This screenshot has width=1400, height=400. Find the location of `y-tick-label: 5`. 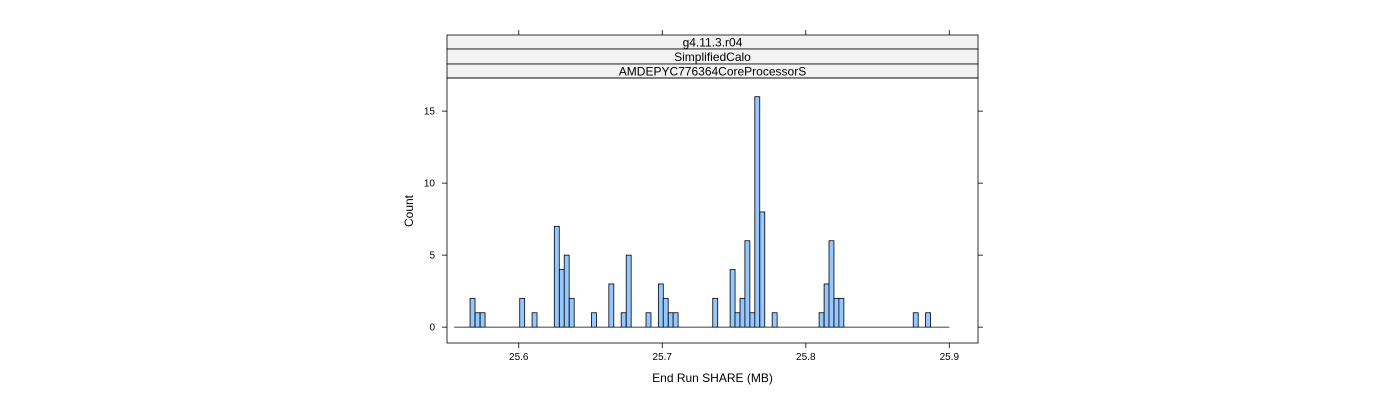

y-tick-label: 5 is located at coordinates (432, 256).